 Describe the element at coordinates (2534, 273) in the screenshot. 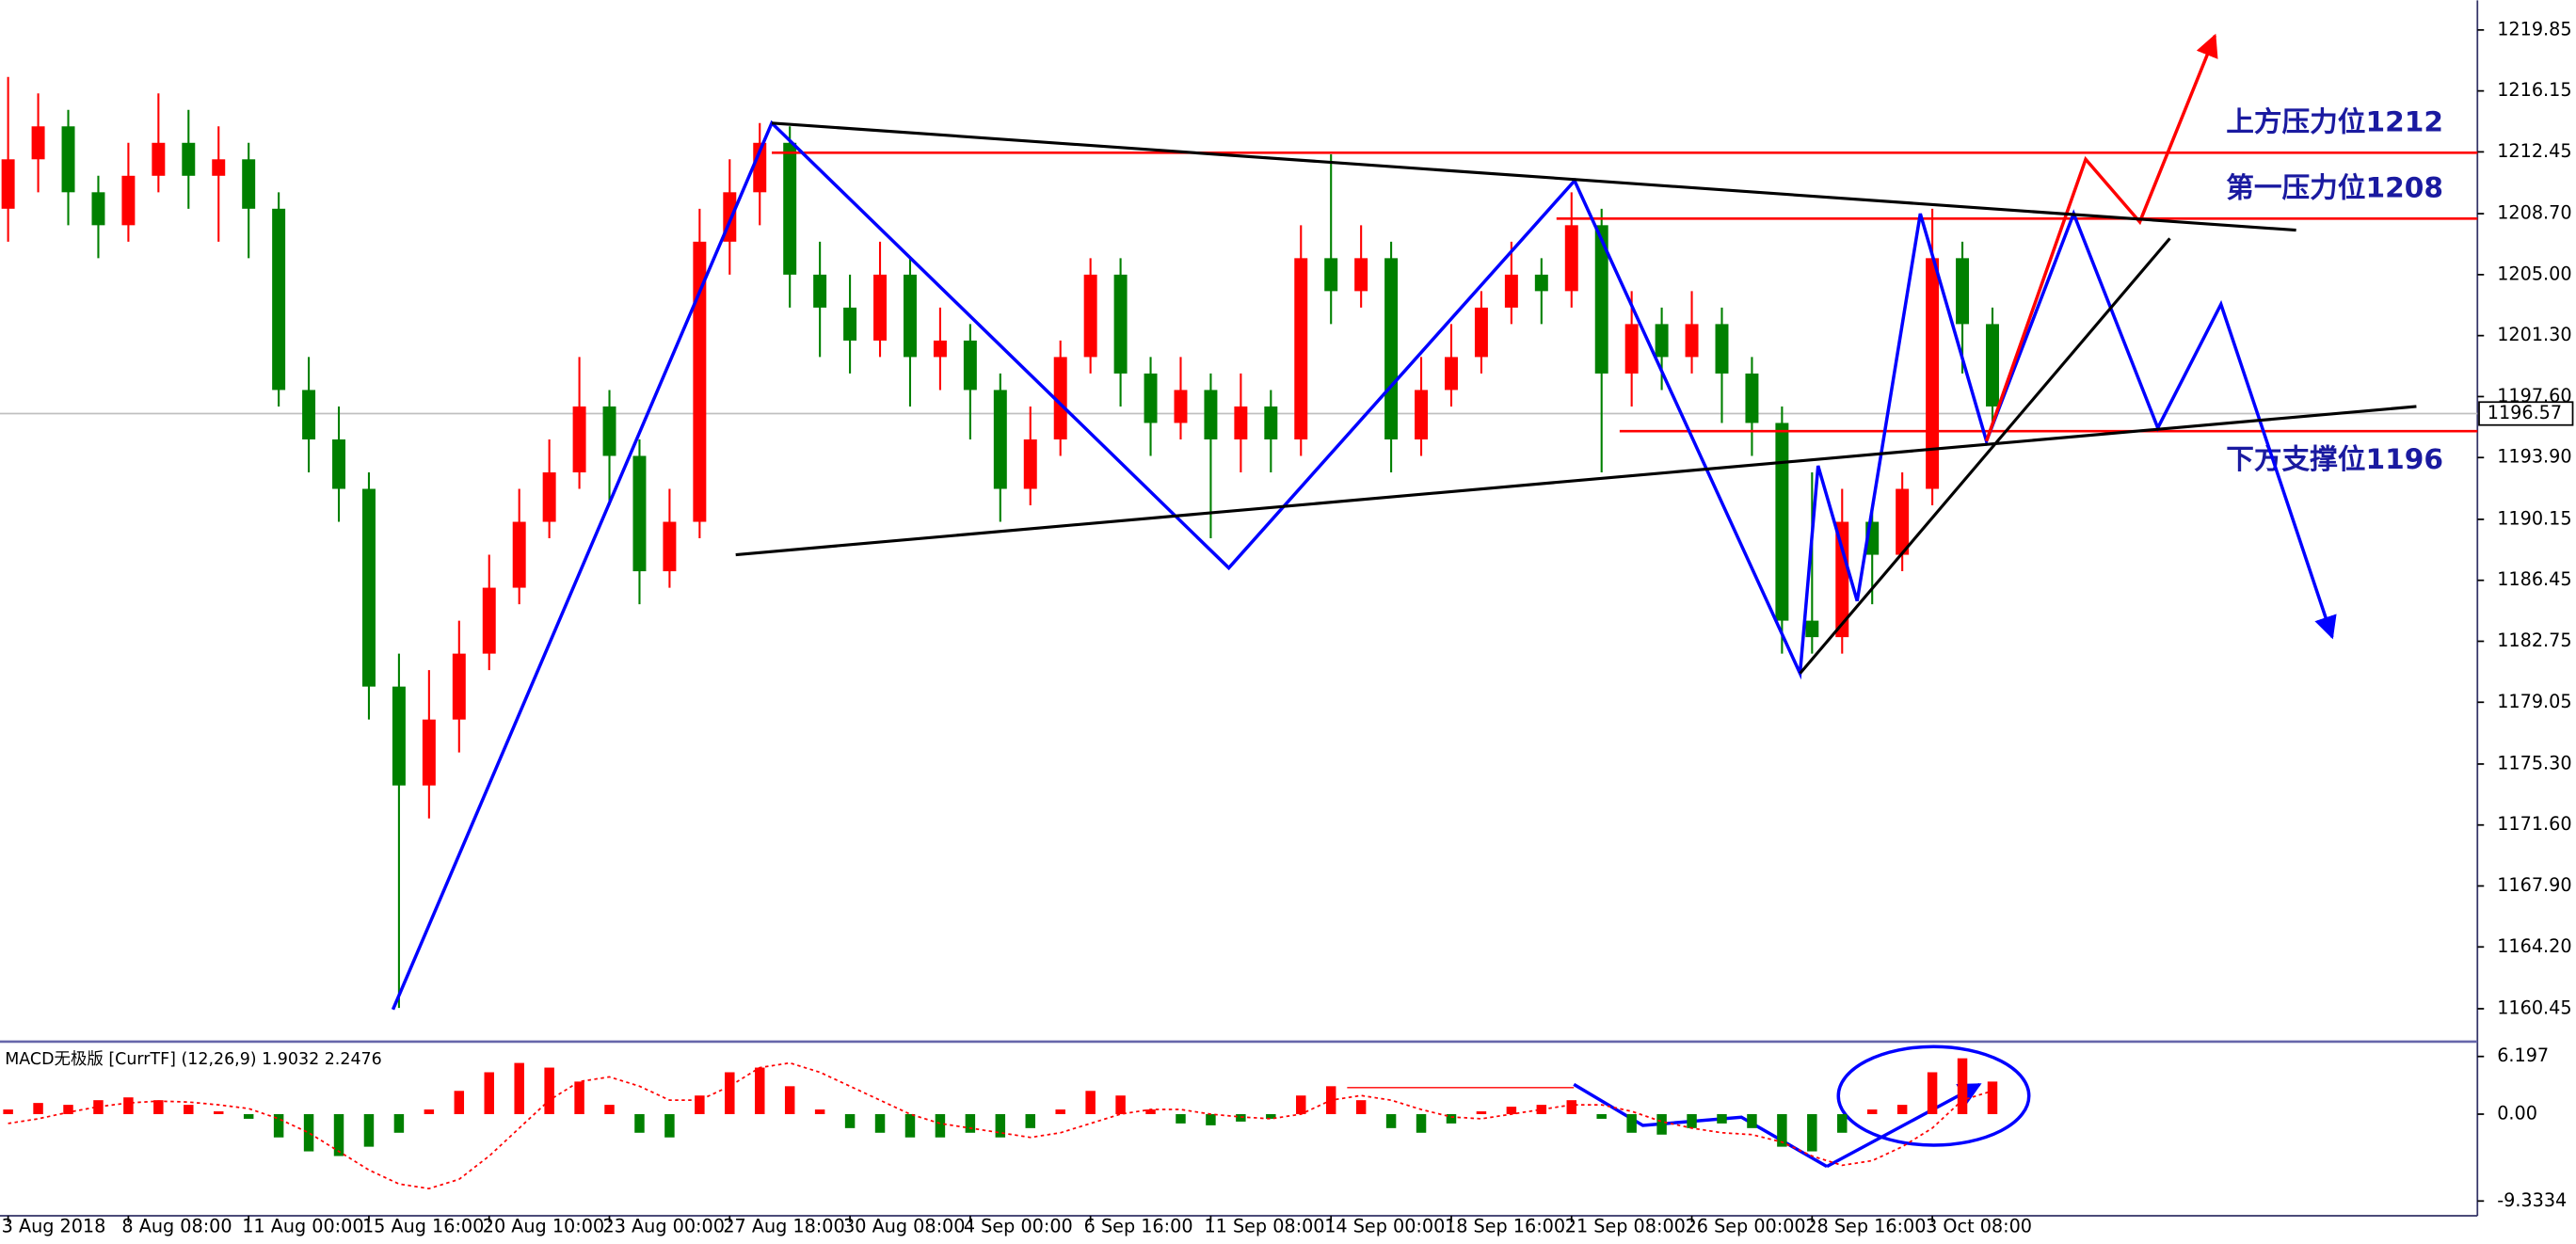

I see `y-tick-label: 1205.00` at that location.